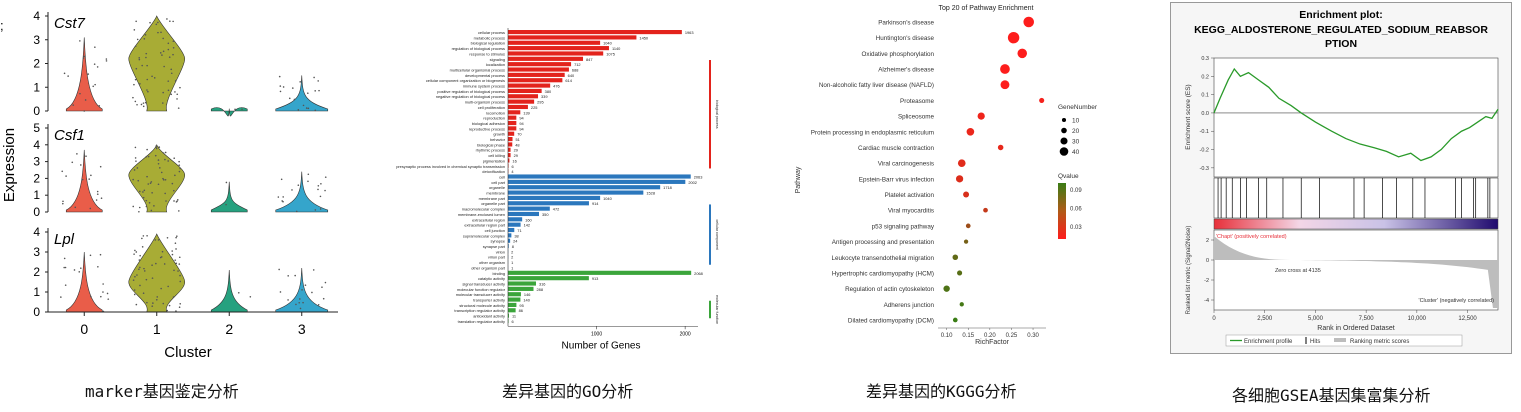  I want to click on go-bar-value: 847, so click(589, 59).